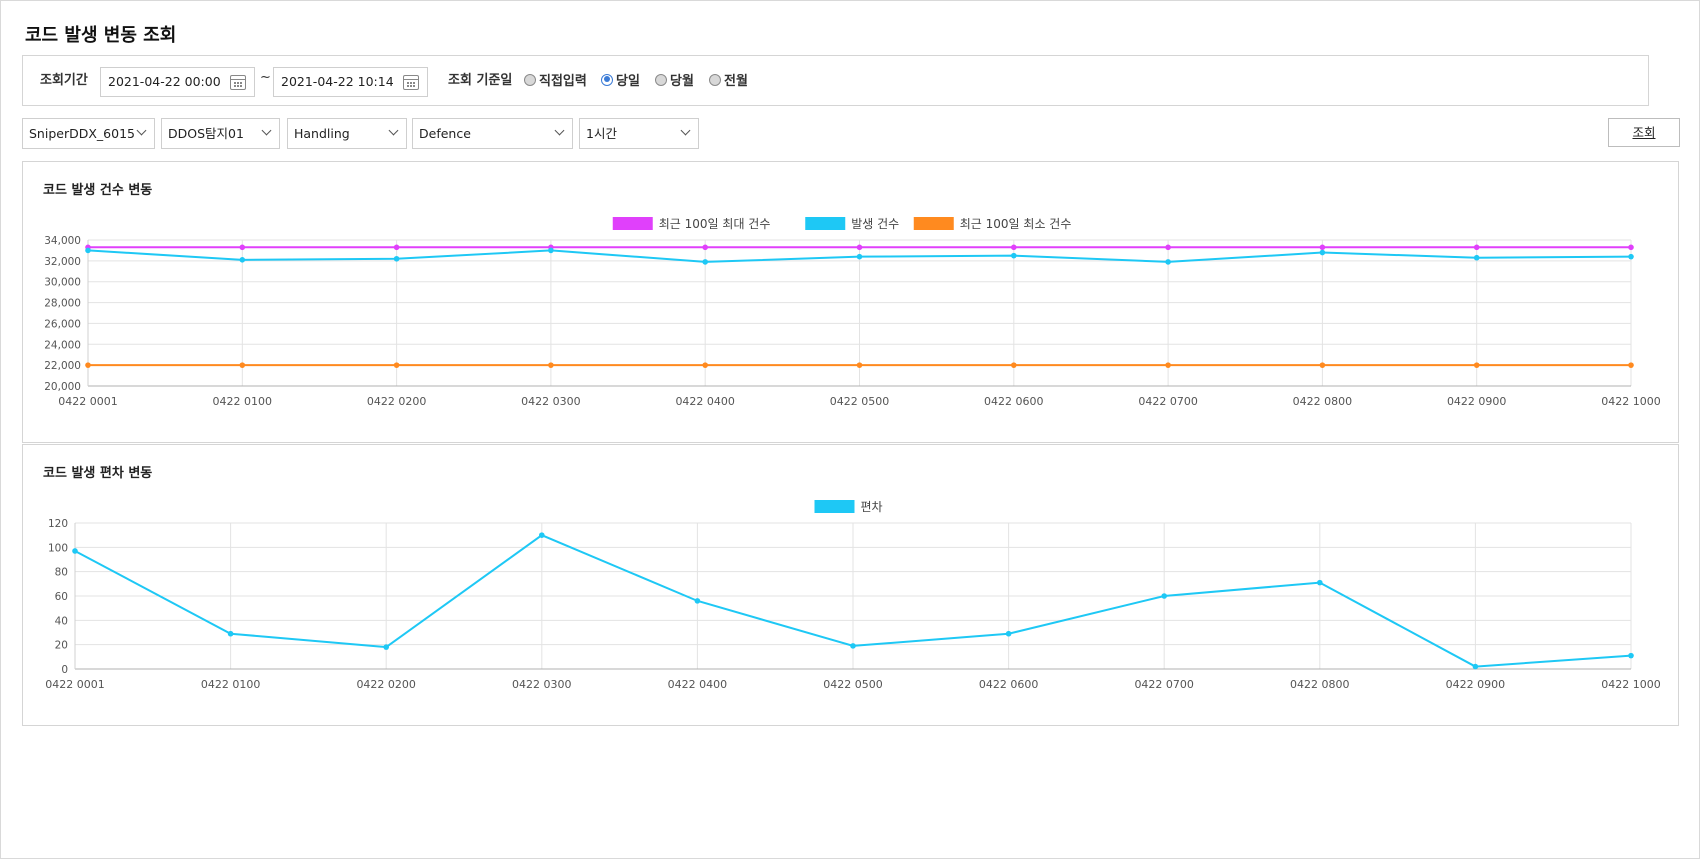  I want to click on select-value: 1시간, so click(601, 133).